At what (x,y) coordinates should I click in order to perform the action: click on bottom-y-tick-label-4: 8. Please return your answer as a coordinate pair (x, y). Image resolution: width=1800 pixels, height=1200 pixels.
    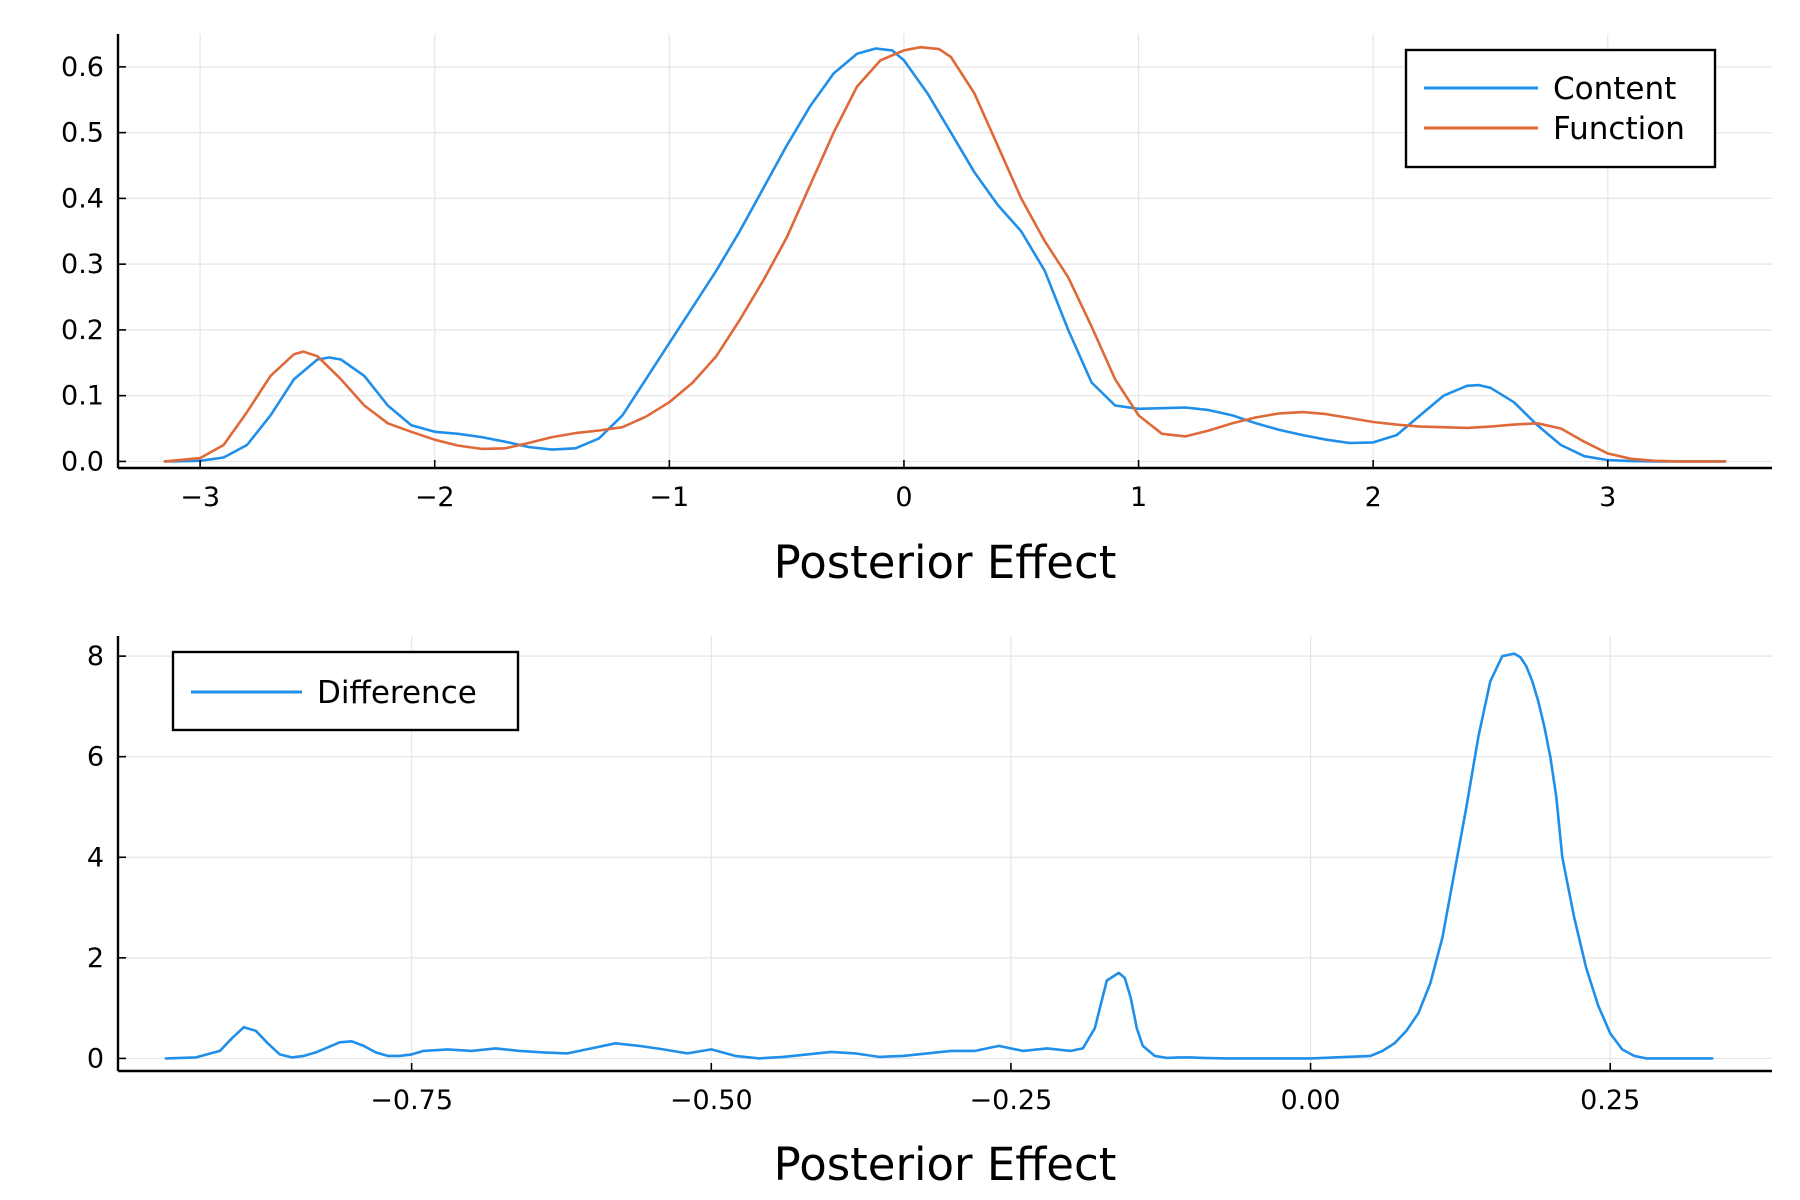
    Looking at the image, I should click on (95, 656).